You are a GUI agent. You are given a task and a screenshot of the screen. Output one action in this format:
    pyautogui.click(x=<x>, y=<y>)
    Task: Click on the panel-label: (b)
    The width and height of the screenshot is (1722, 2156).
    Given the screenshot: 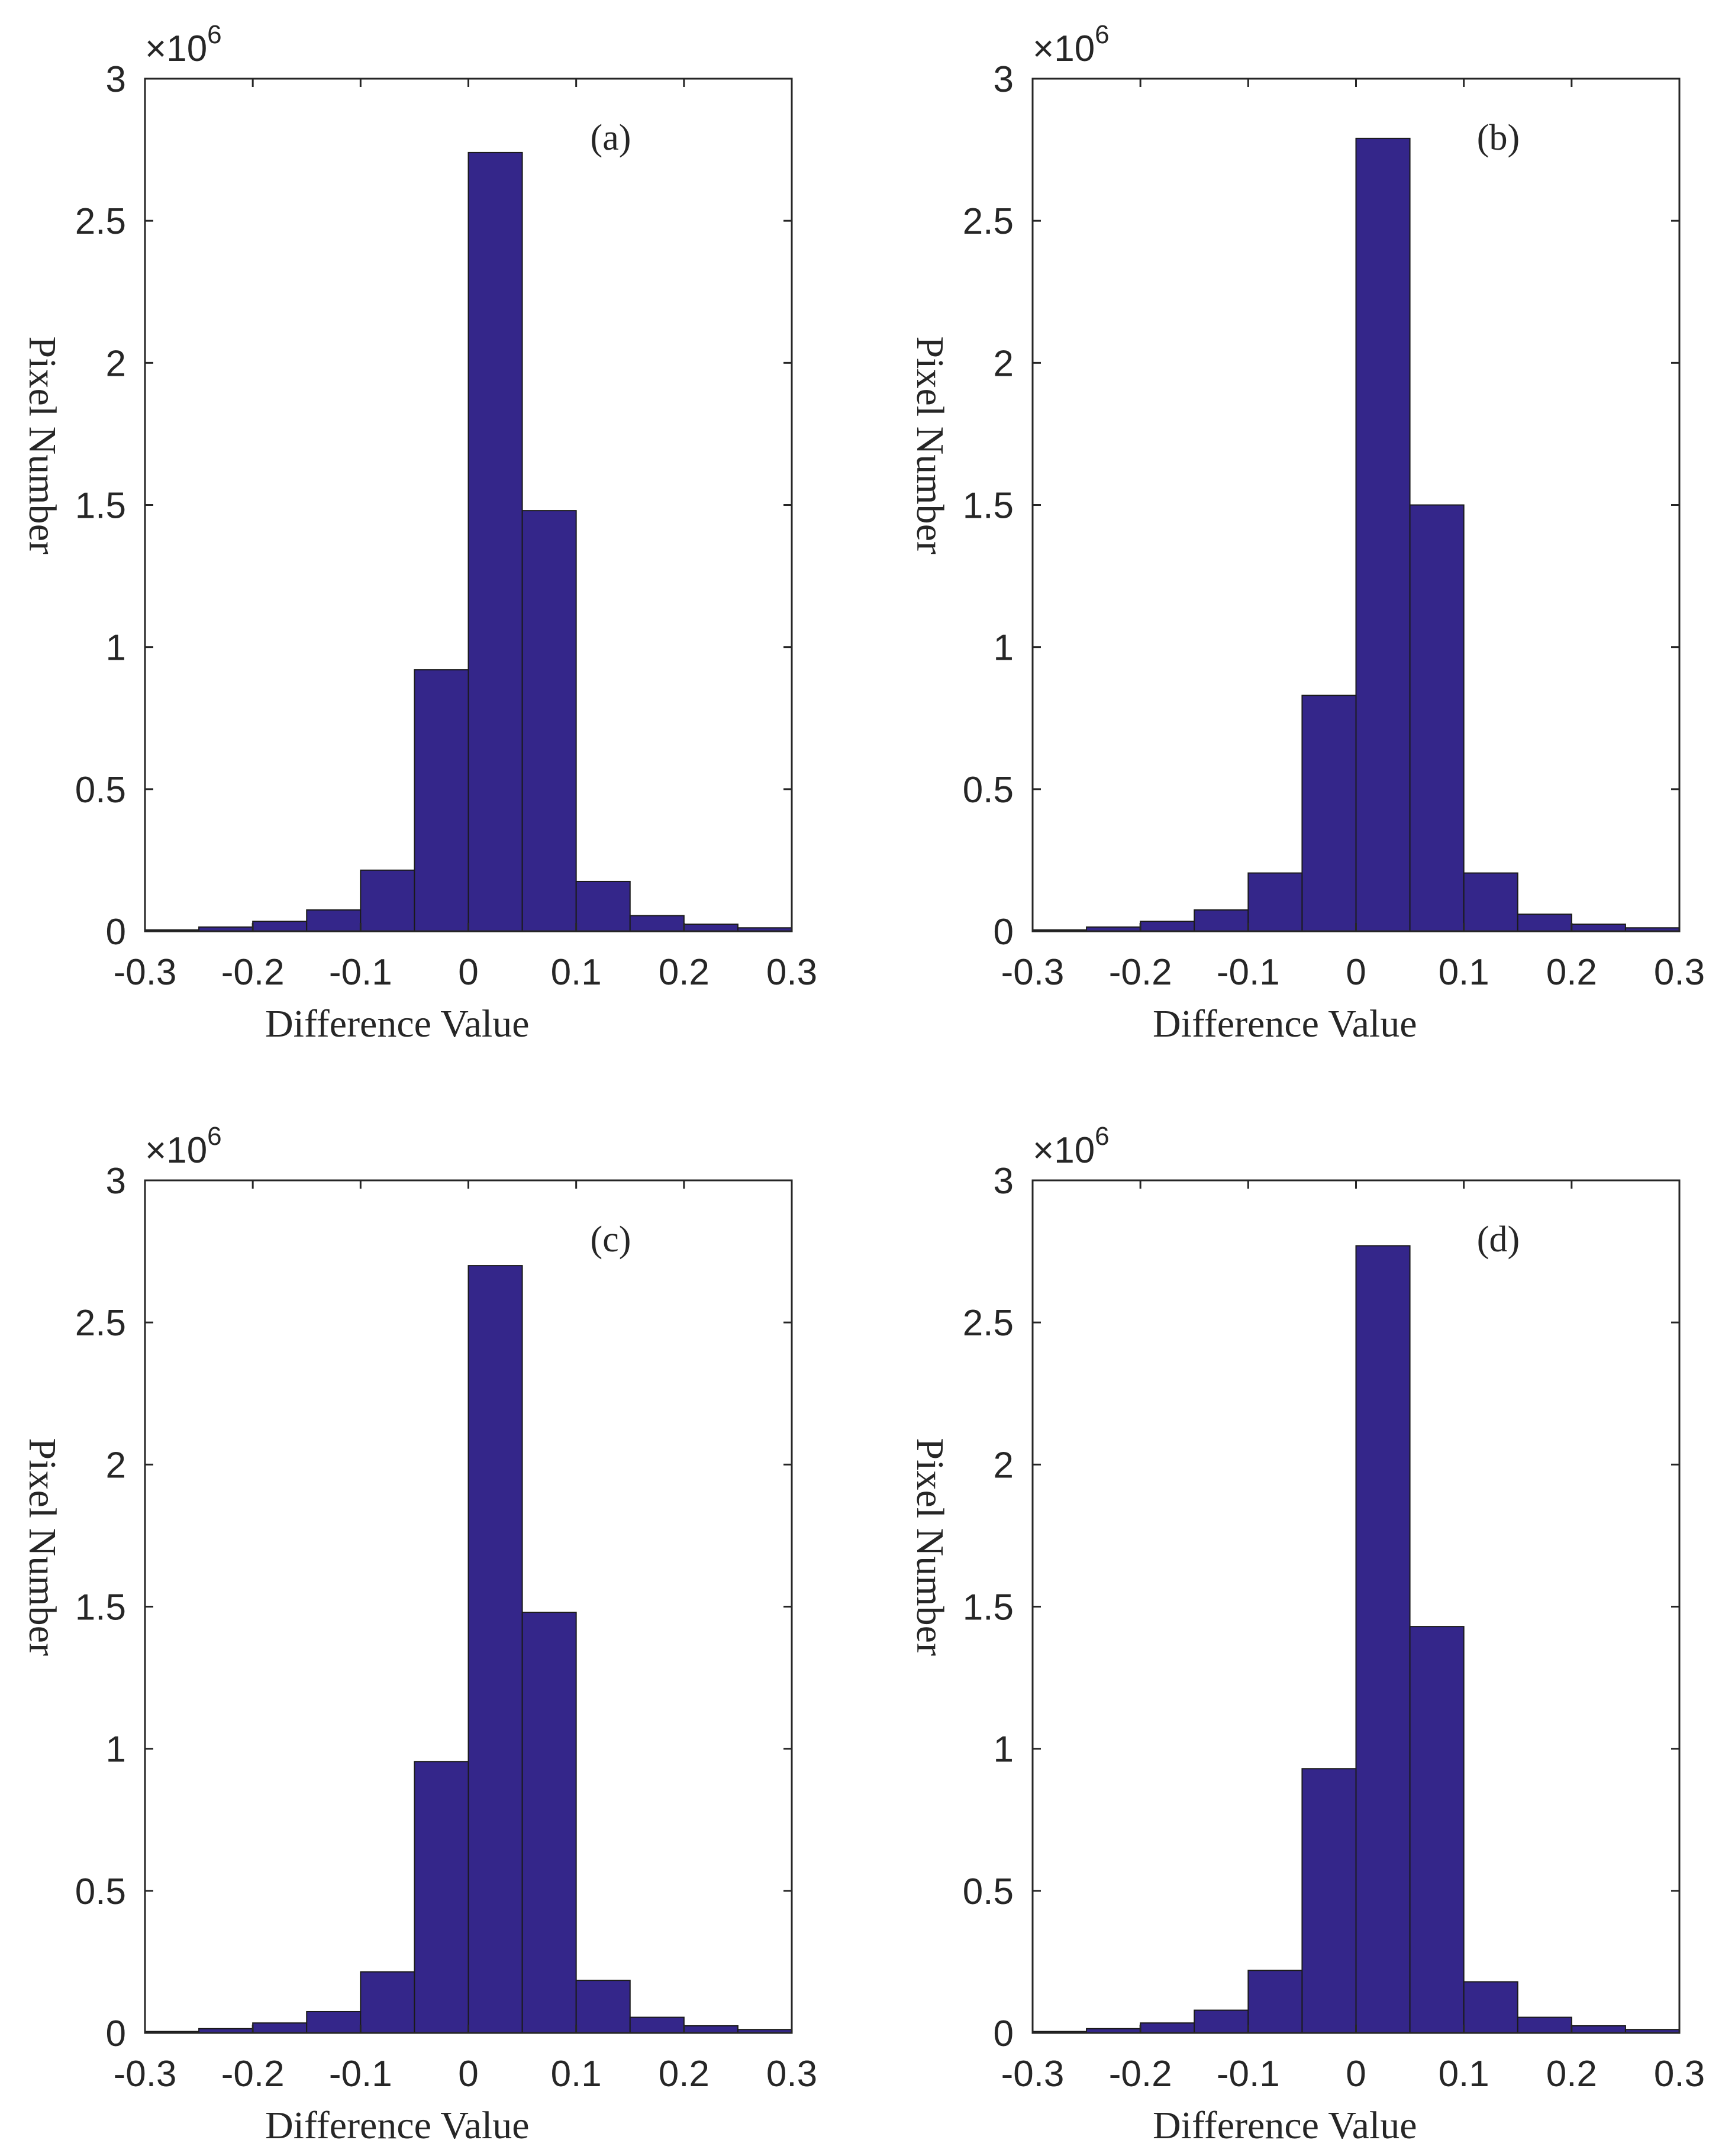 What is the action you would take?
    pyautogui.click(x=1499, y=138)
    